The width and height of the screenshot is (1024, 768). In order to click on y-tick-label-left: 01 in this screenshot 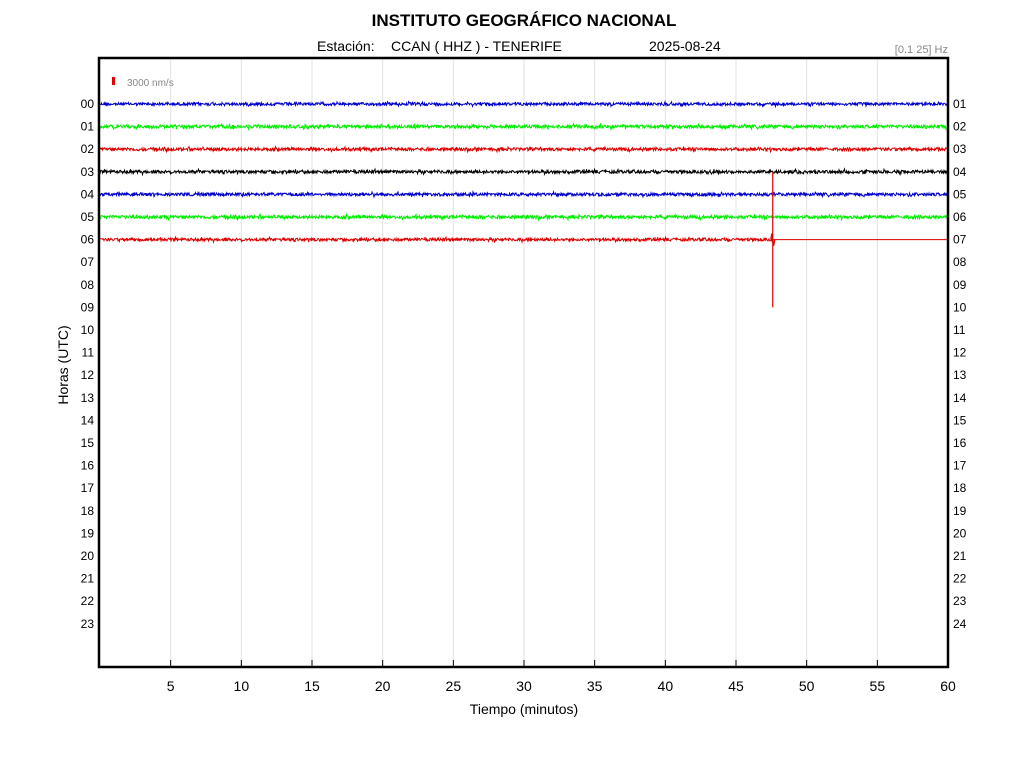, I will do `click(88, 127)`.